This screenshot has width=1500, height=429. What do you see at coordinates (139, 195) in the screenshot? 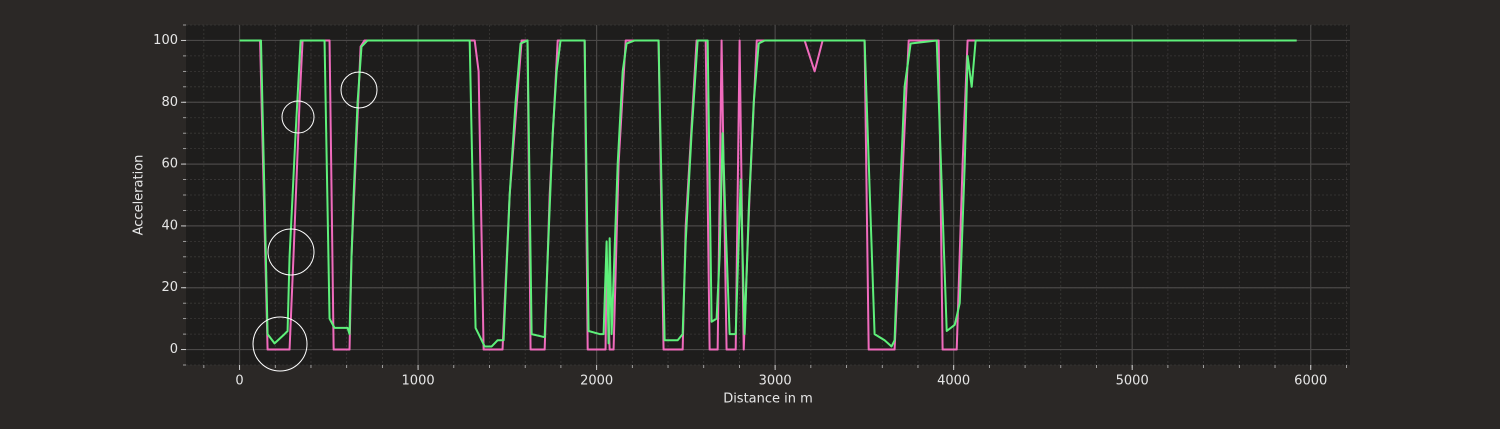
I see `y-axis-label: Acceleration` at bounding box center [139, 195].